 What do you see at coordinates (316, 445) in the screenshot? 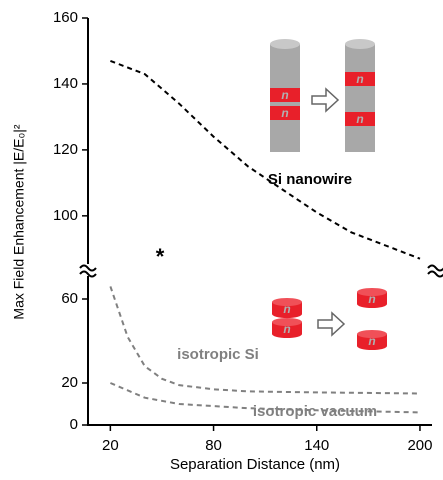
I see `x-tick-label: 140` at bounding box center [316, 445].